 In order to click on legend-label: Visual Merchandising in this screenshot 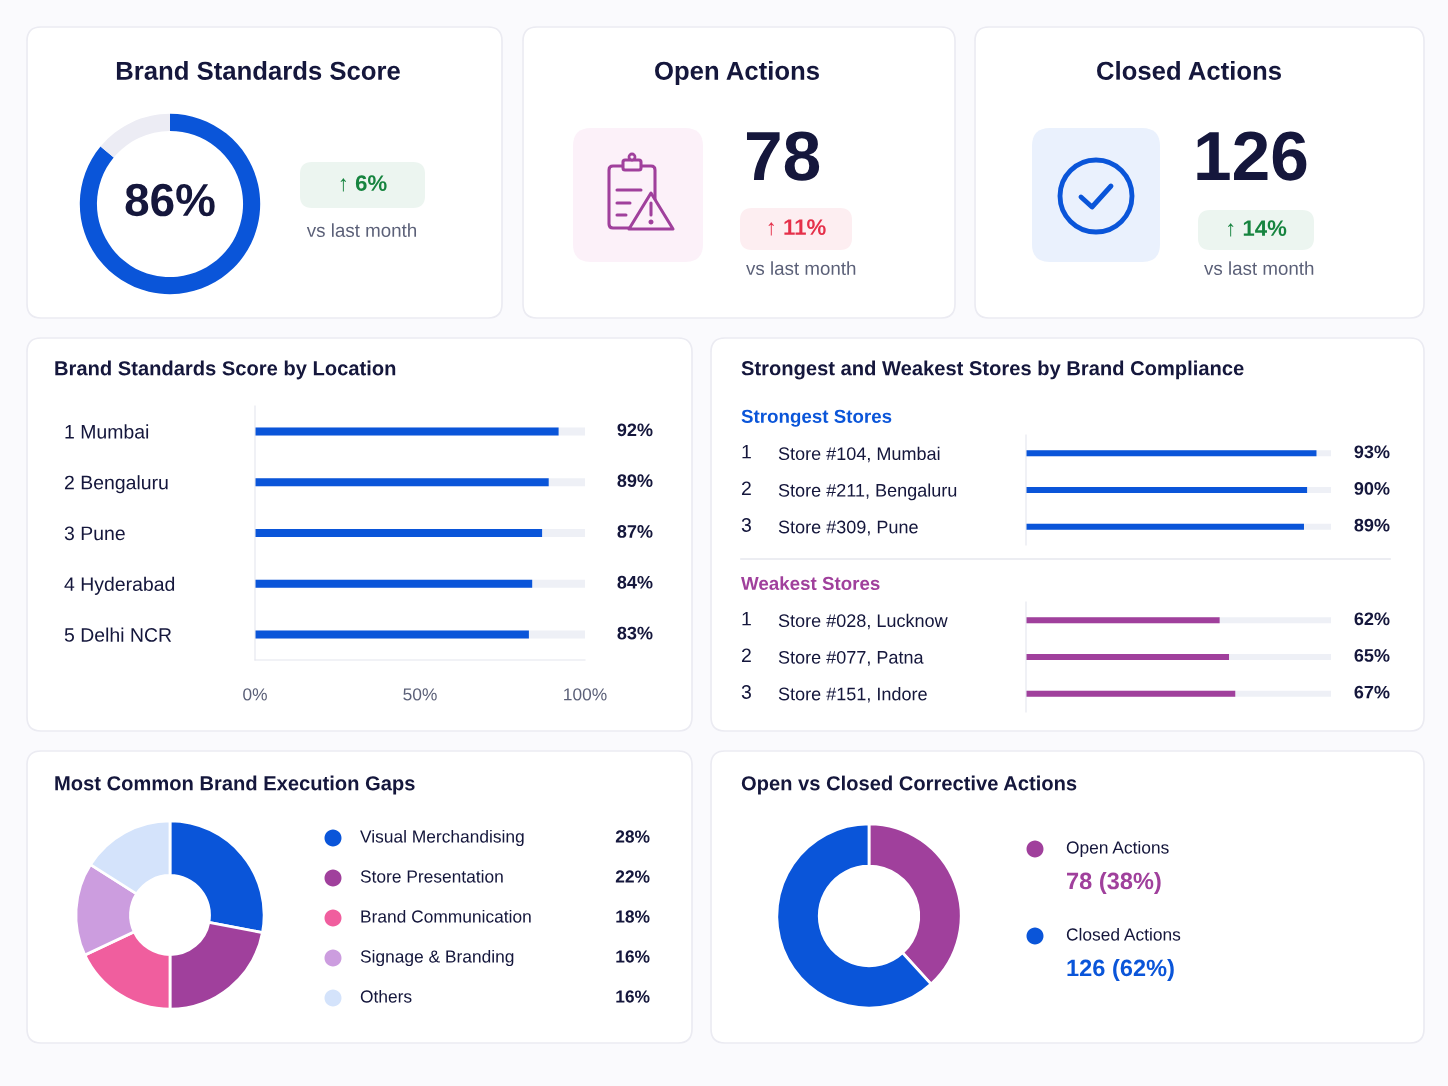, I will do `click(442, 838)`.